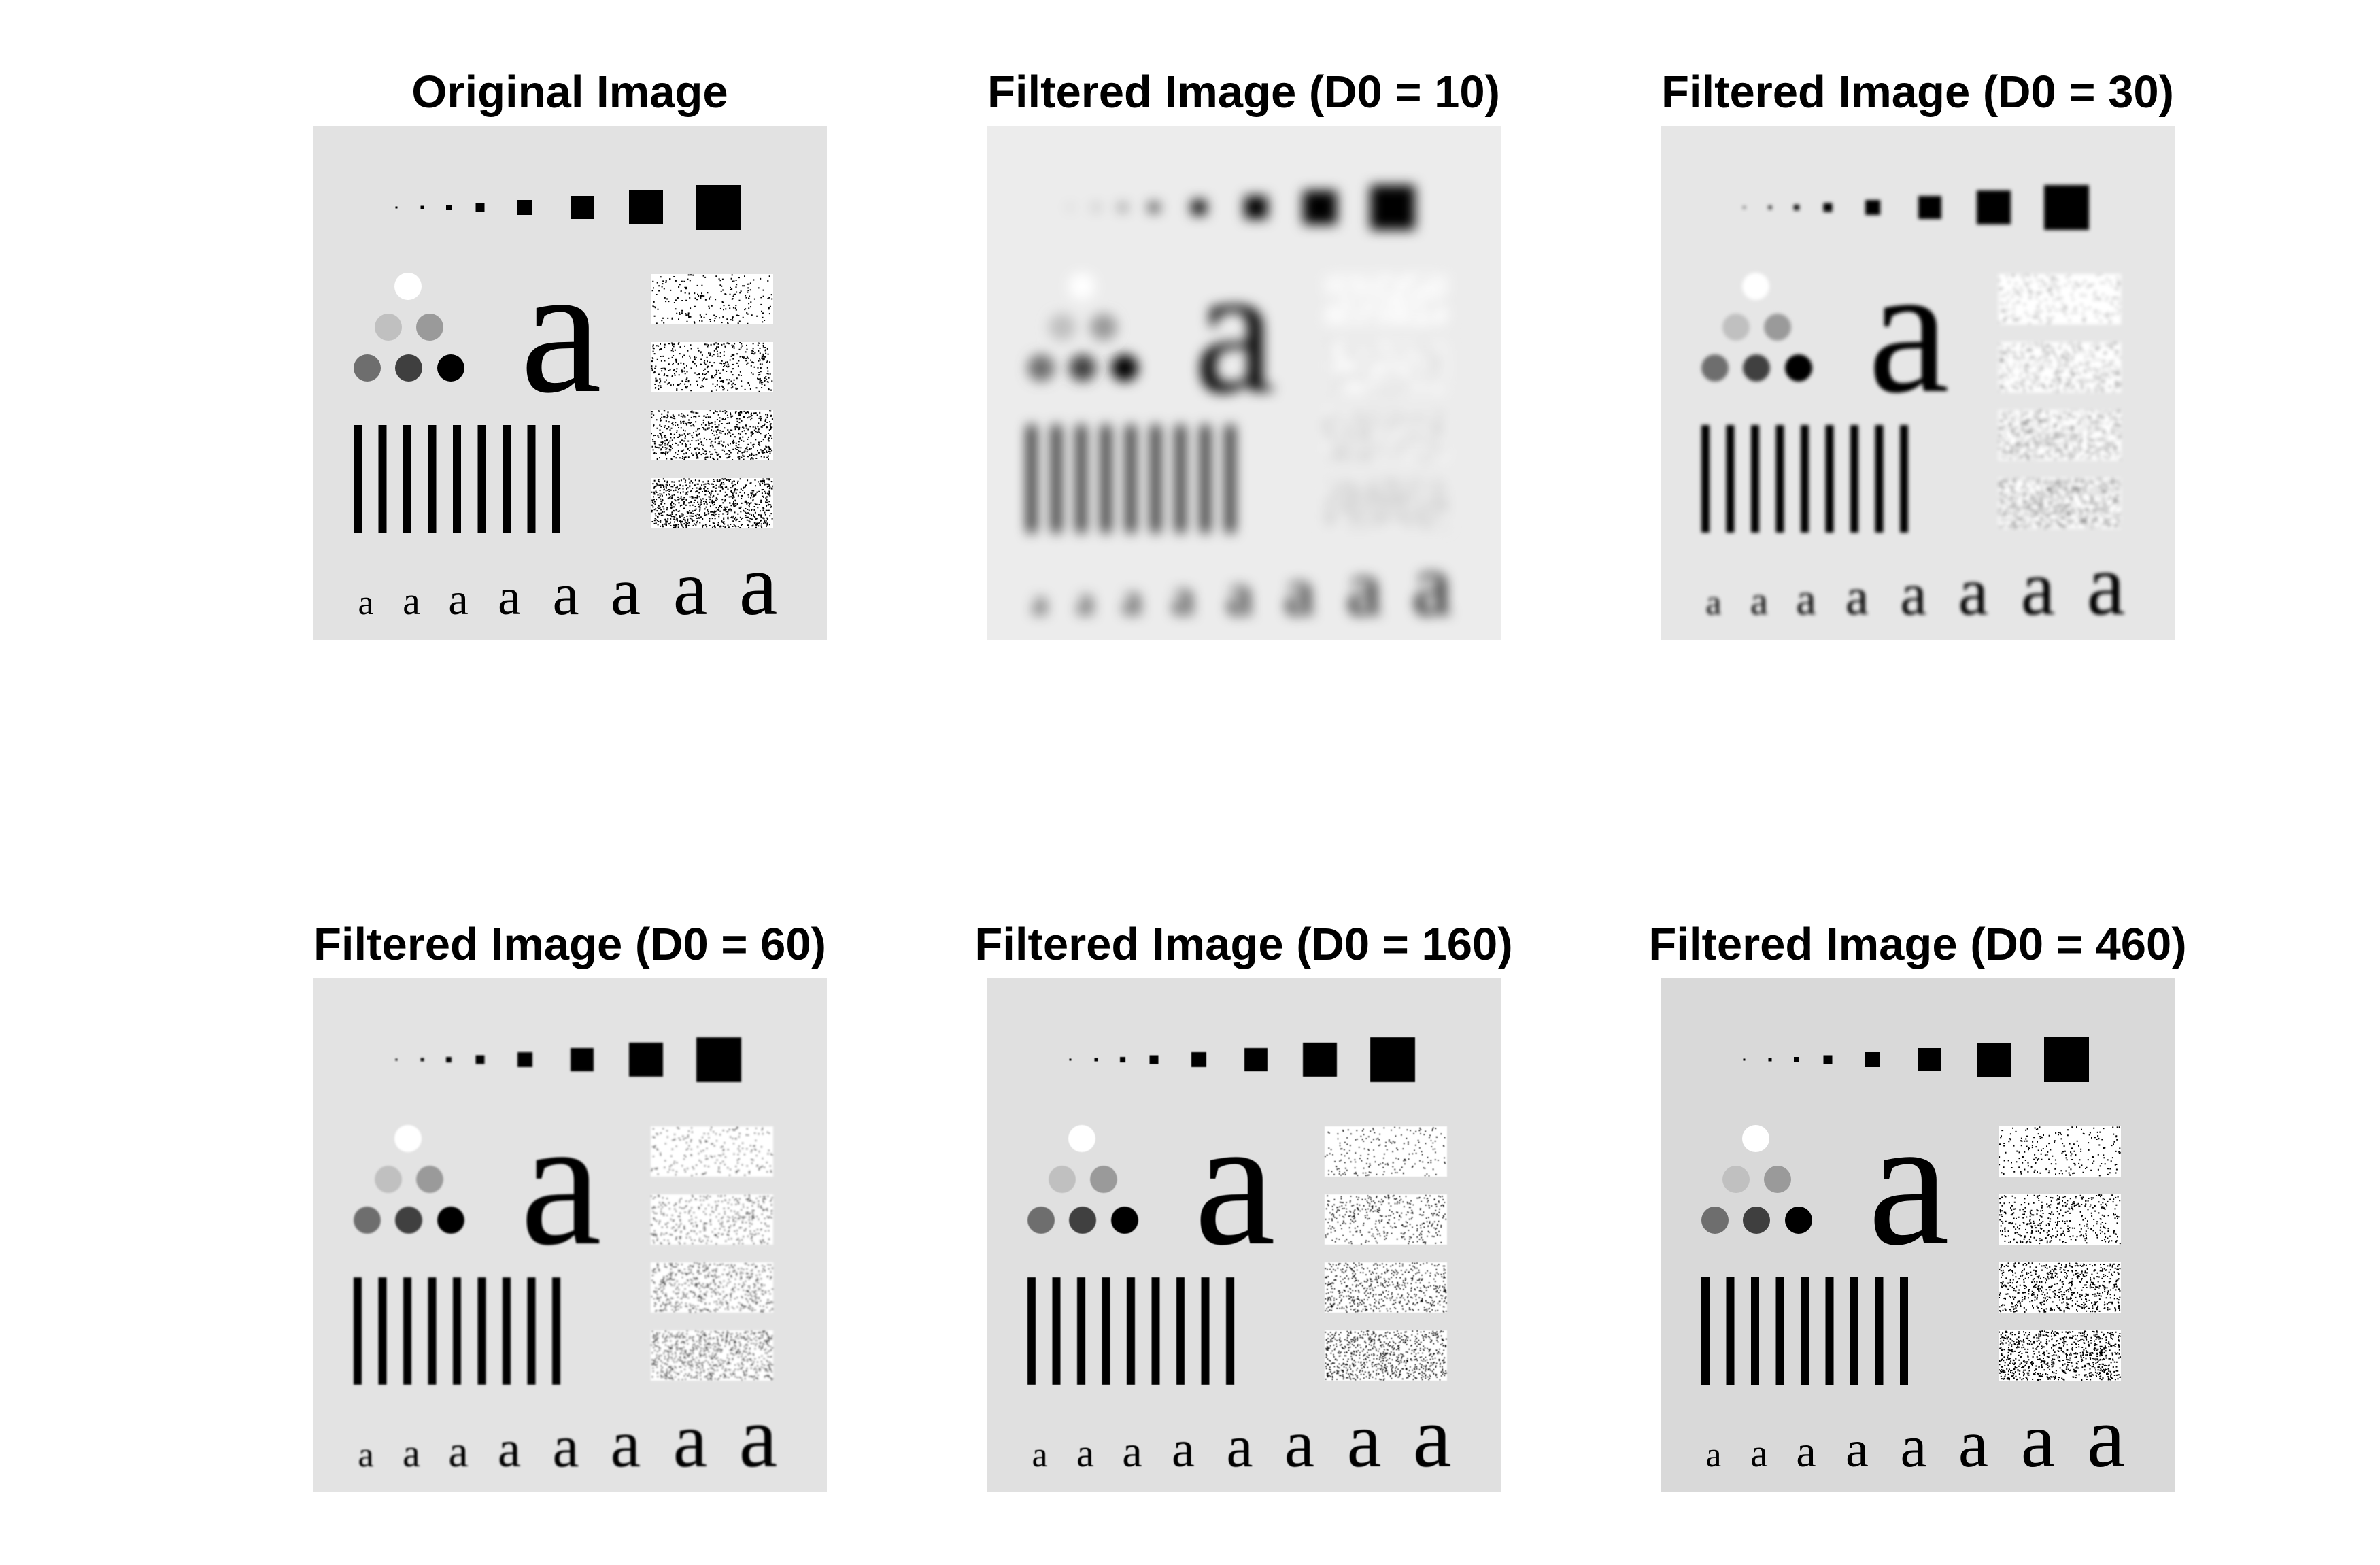 The width and height of the screenshot is (2380, 1565). What do you see at coordinates (570, 944) in the screenshot?
I see `panel-title-d0-60: Filtered Image (D0 = 60)` at bounding box center [570, 944].